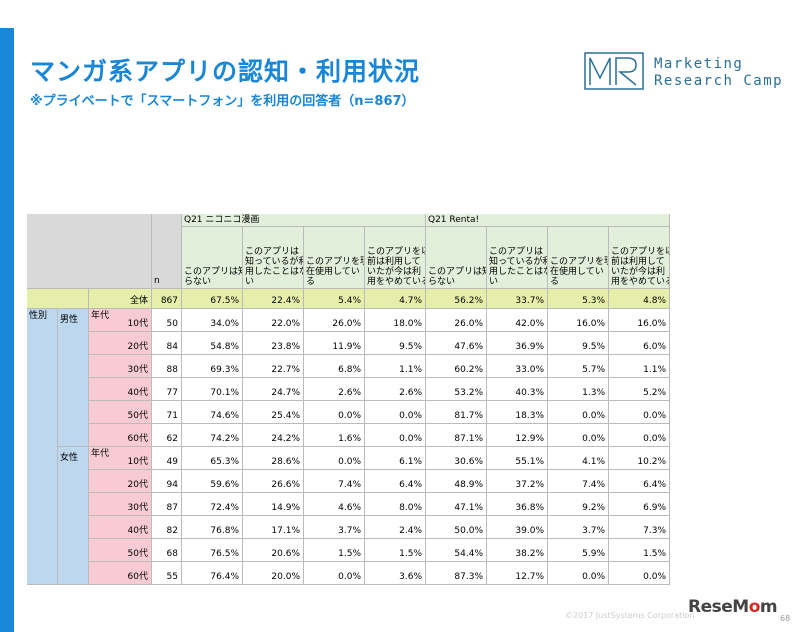  I want to click on row-value: 25.4%, so click(273, 412).